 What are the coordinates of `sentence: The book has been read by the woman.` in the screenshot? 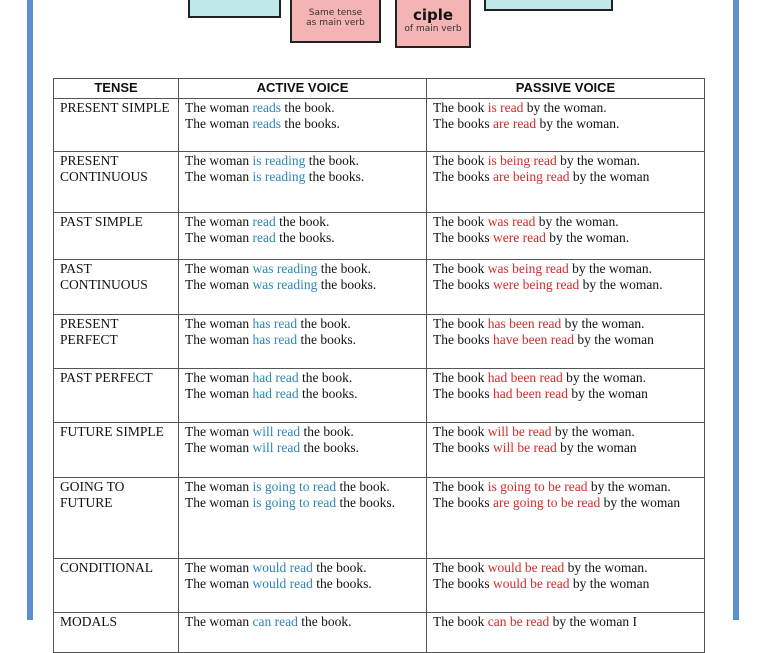 It's located at (565, 324).